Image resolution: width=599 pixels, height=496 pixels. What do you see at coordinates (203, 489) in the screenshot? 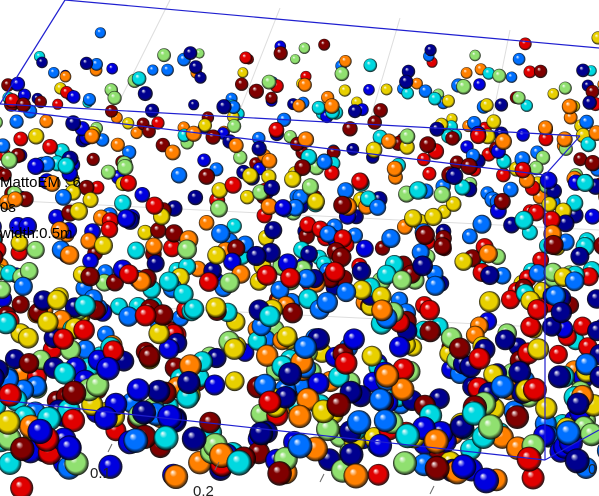
I see `x-tick-label: 0.2` at bounding box center [203, 489].